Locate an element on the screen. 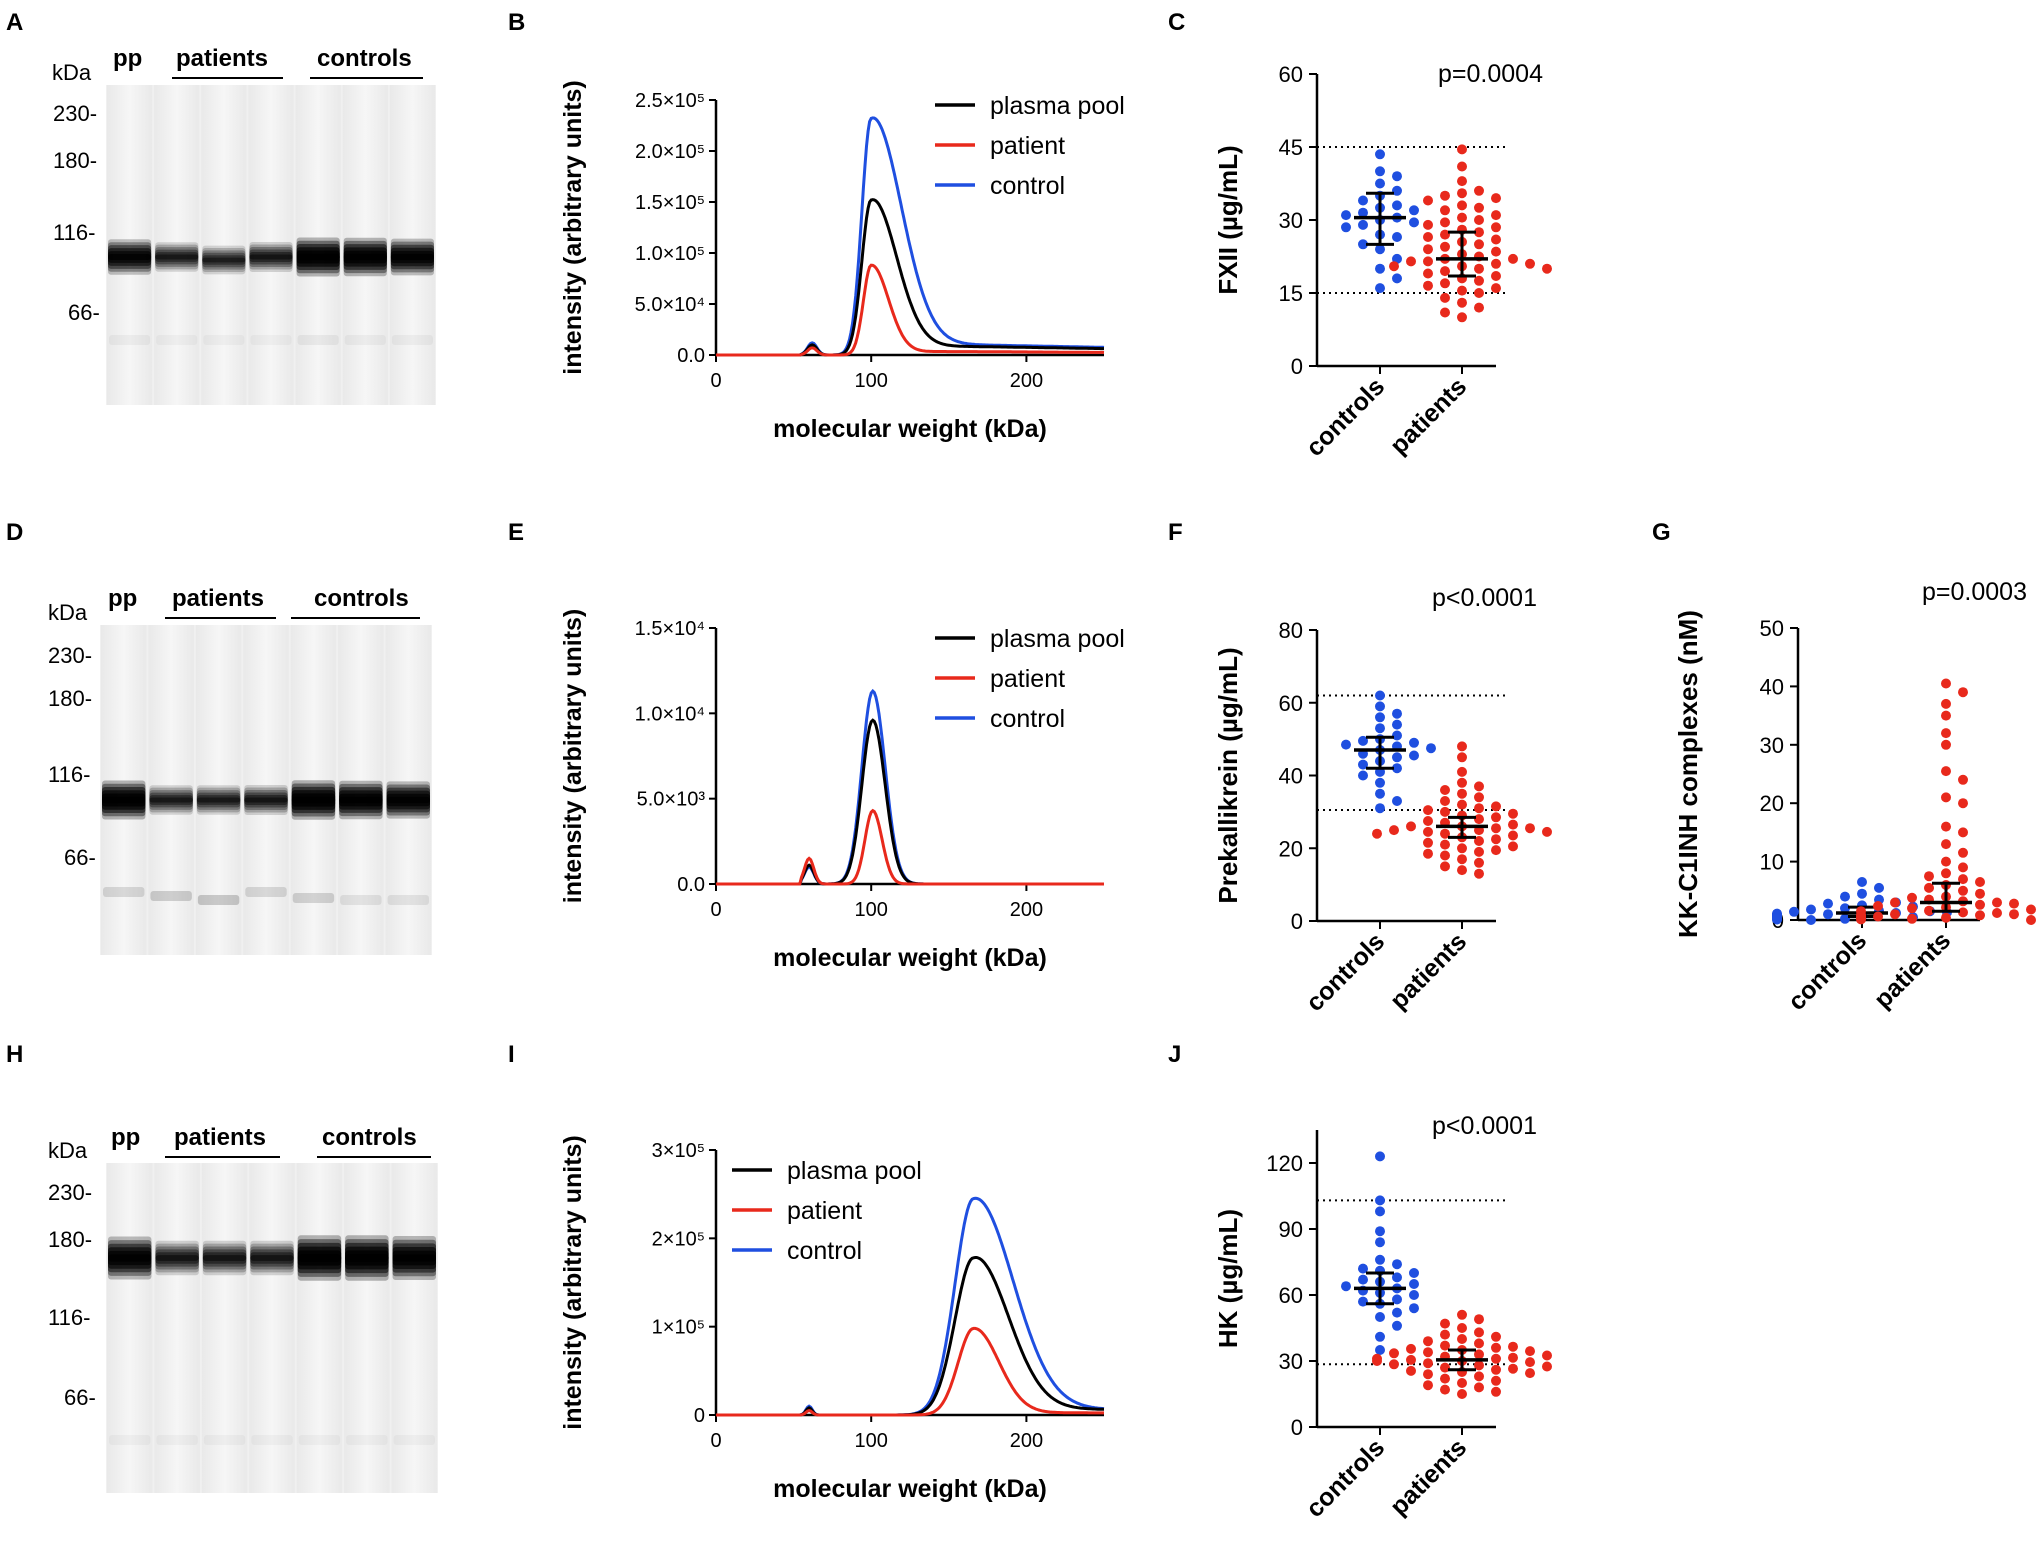 Image resolution: width=2038 pixels, height=1544 pixels. gel-d-marker-230: 230- is located at coordinates (70, 655).